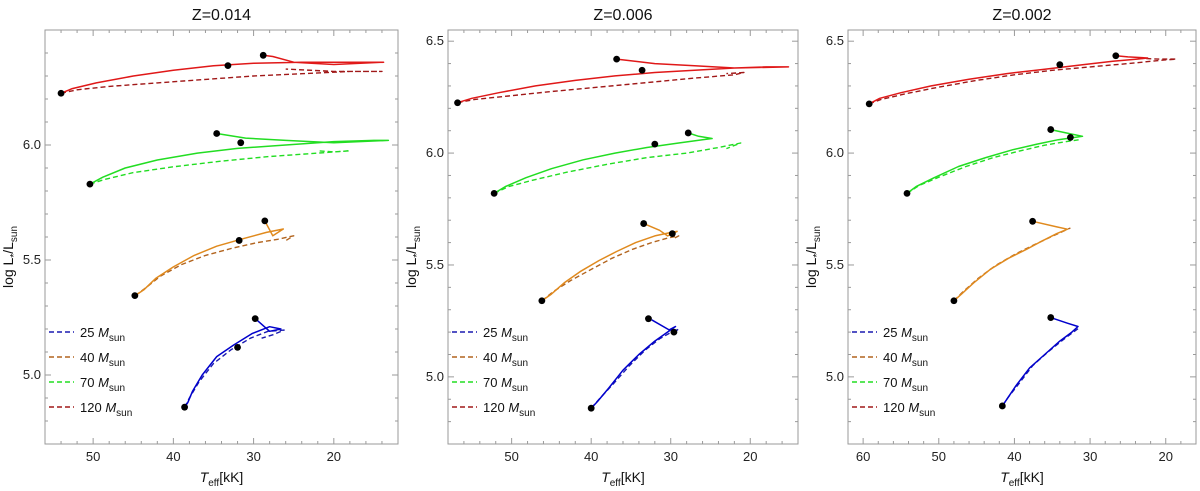 The image size is (1200, 491). Describe the element at coordinates (863, 456) in the screenshot. I see `x-tick-label: 60` at that location.